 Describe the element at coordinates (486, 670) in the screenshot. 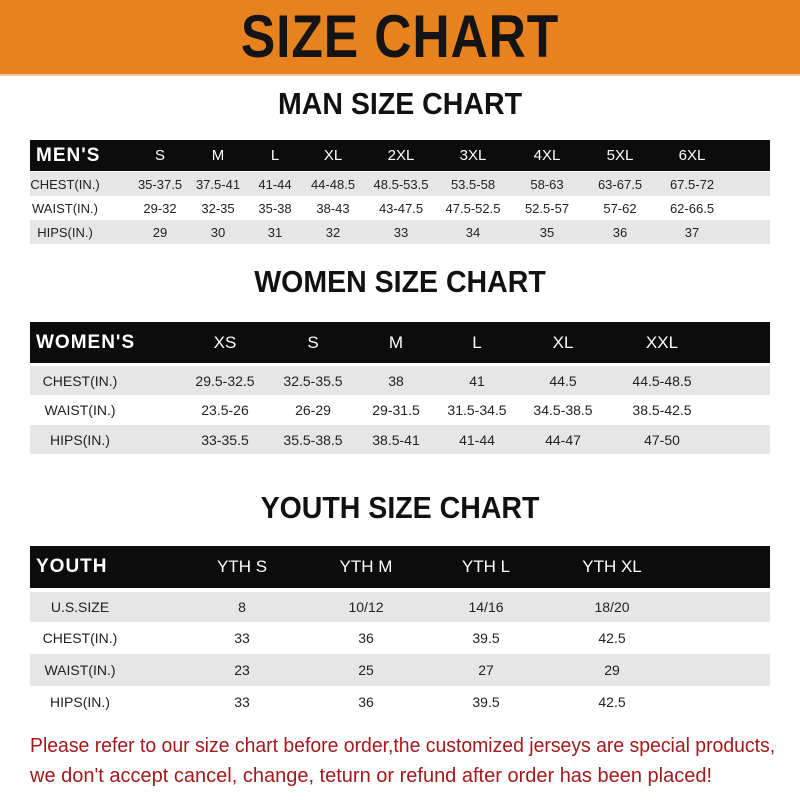

I see `table-cell: 27` at that location.